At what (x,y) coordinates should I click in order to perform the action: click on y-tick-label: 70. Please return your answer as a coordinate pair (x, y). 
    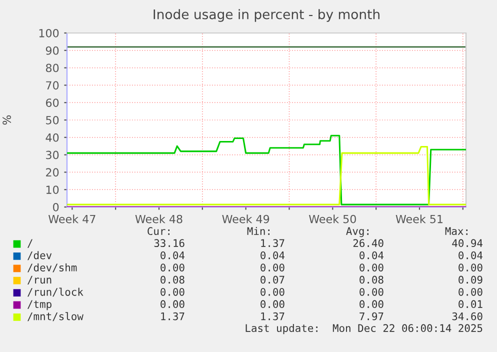
    Looking at the image, I should click on (52, 85).